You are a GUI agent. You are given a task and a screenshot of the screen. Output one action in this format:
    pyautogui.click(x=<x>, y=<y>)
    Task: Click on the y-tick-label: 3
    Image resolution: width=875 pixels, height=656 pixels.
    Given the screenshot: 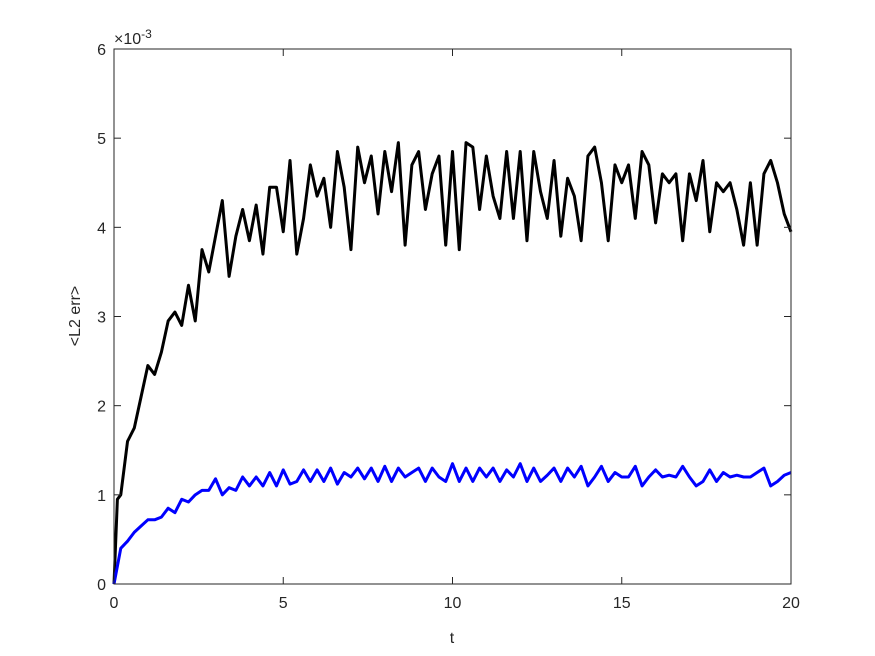 What is the action you would take?
    pyautogui.click(x=101, y=318)
    